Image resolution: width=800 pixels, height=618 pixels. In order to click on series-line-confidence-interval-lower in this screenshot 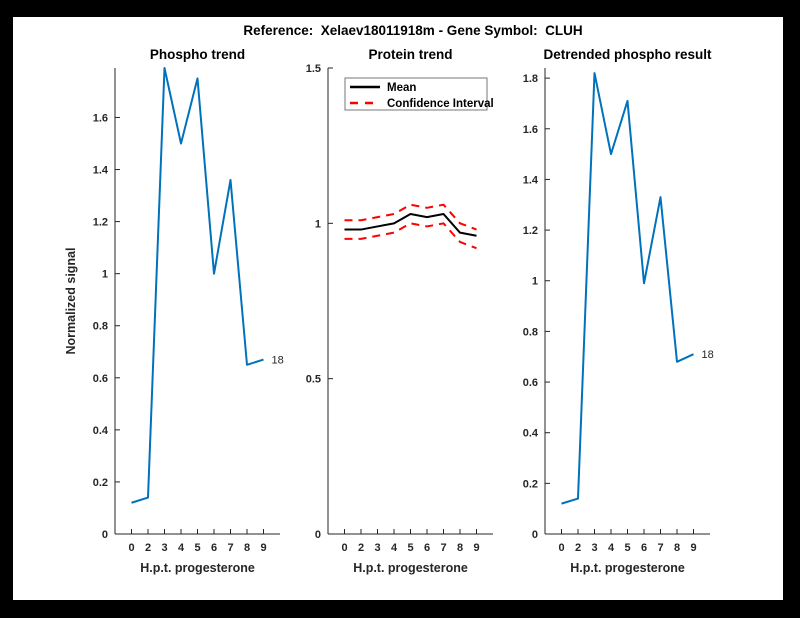, I will do `click(410, 236)`.